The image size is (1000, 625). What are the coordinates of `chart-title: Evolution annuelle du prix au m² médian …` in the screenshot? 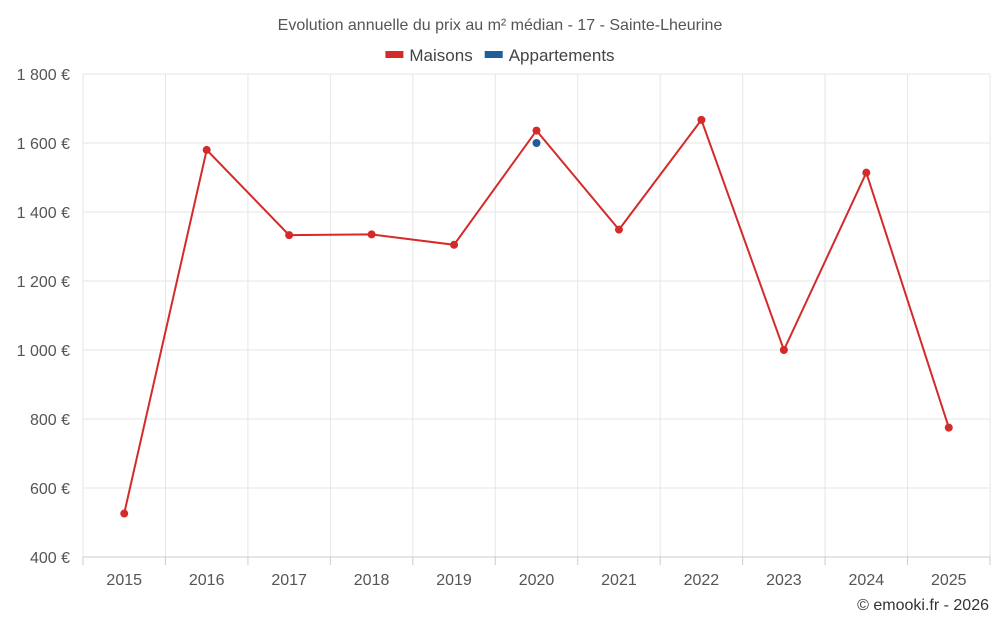 It's located at (500, 25).